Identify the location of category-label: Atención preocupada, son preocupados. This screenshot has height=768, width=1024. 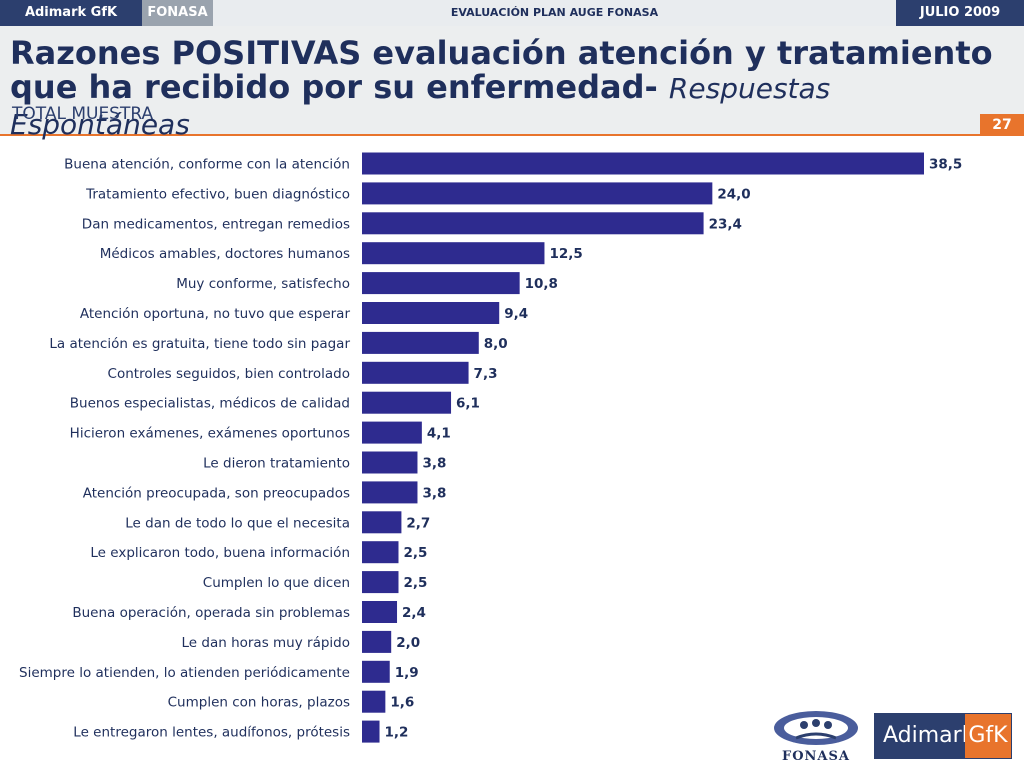
(216, 493).